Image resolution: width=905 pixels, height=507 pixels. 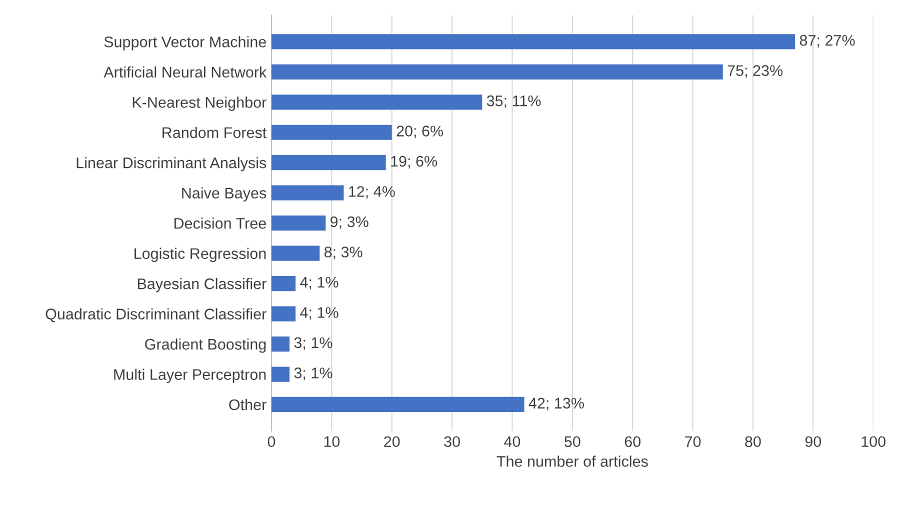 I want to click on x-axis-title: The number of articles, so click(x=572, y=461).